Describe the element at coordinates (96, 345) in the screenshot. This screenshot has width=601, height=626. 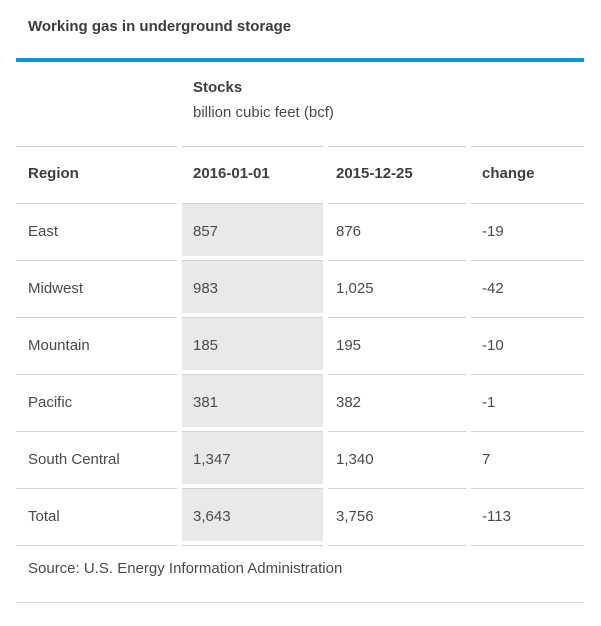
I see `cell-region: Mountain` at that location.